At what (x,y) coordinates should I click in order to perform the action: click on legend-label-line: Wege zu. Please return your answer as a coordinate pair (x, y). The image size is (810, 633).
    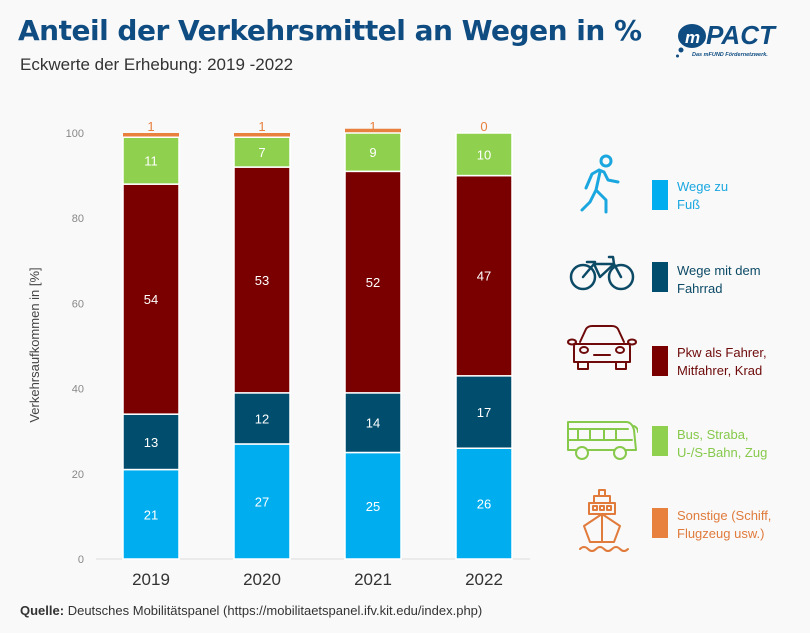
    Looking at the image, I should click on (703, 186).